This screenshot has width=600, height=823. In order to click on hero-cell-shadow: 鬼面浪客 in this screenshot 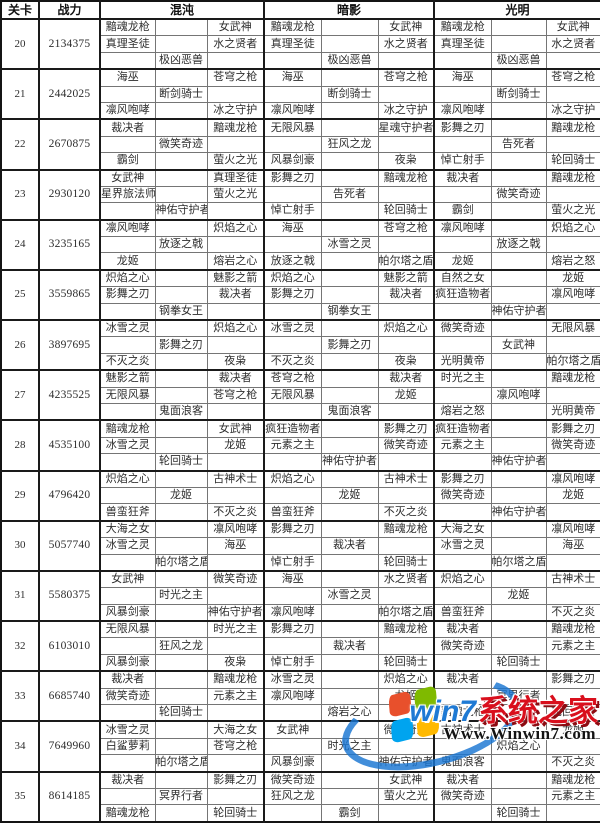, I will do `click(349, 411)`.